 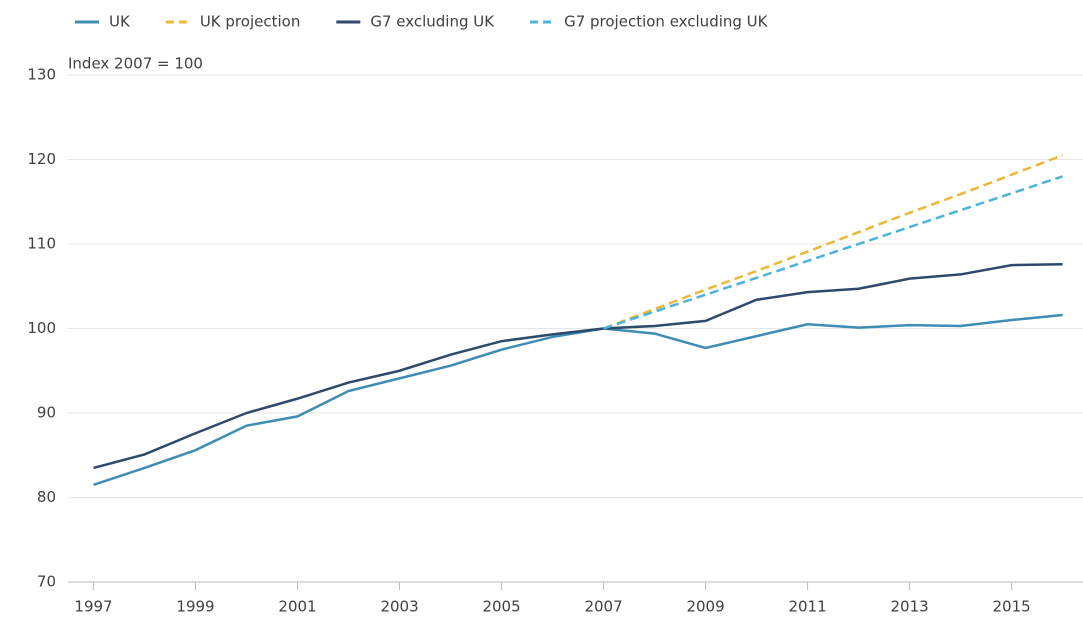 What do you see at coordinates (41, 159) in the screenshot?
I see `y-tick-label: 120` at bounding box center [41, 159].